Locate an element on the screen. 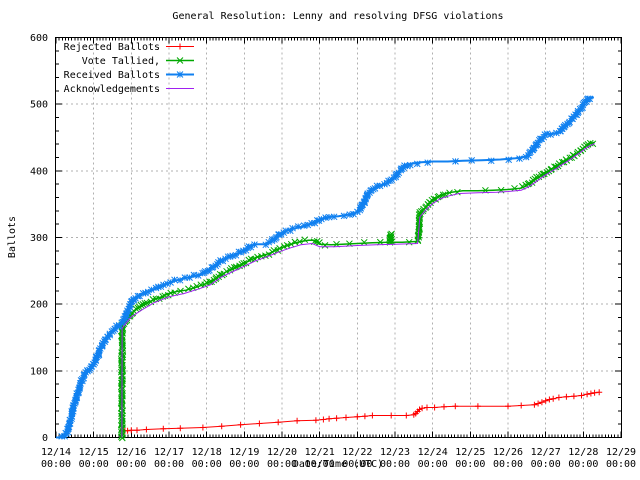  svg-text: 12/27 is located at coordinates (546, 452).